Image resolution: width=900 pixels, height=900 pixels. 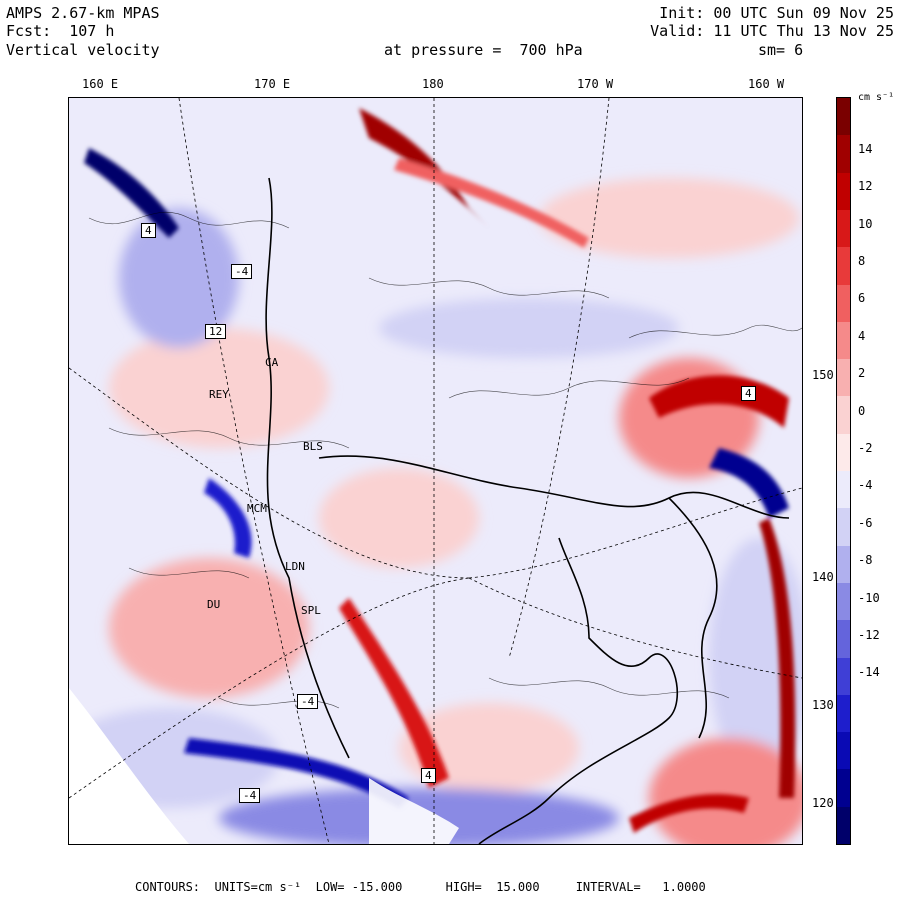 What do you see at coordinates (272, 362) in the screenshot?
I see `station-label: CA` at bounding box center [272, 362].